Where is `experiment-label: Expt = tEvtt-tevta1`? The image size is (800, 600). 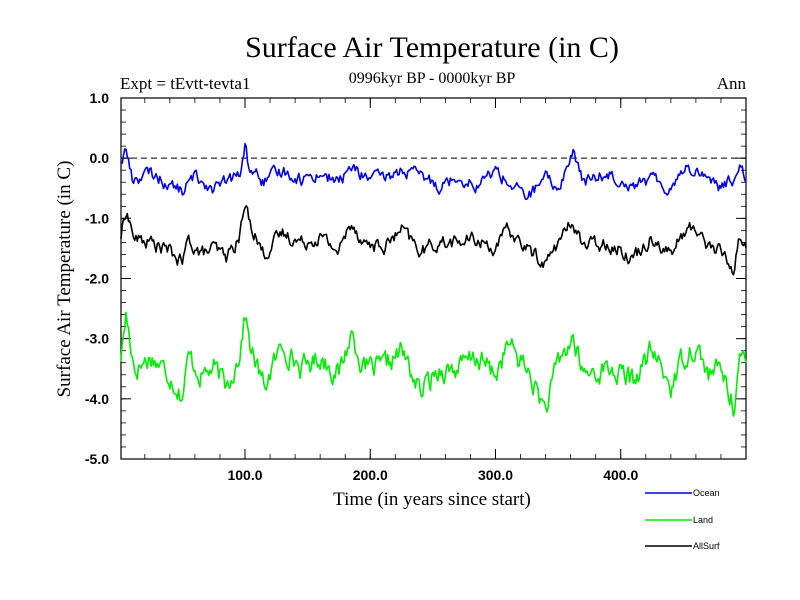 experiment-label: Expt = tEvtt-tevta1 is located at coordinates (185, 83).